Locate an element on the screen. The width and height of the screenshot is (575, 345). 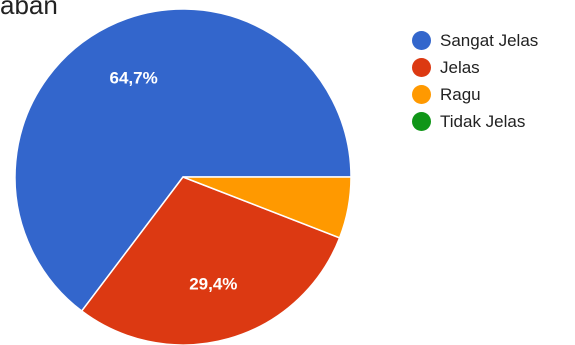
legend-swatch-jelas is located at coordinates (421, 67).